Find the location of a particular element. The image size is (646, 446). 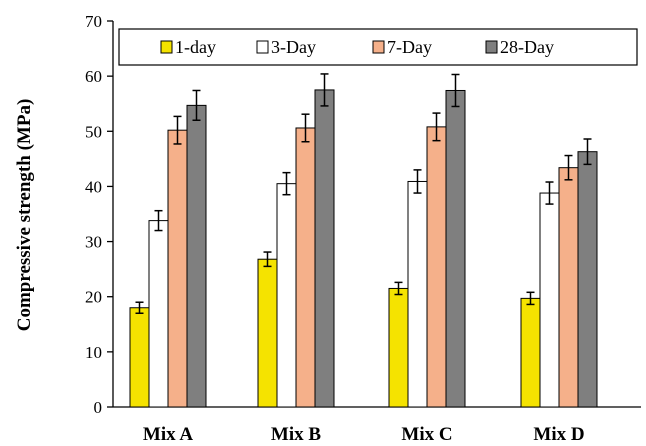

x-tick-label: Mix C is located at coordinates (426, 434).